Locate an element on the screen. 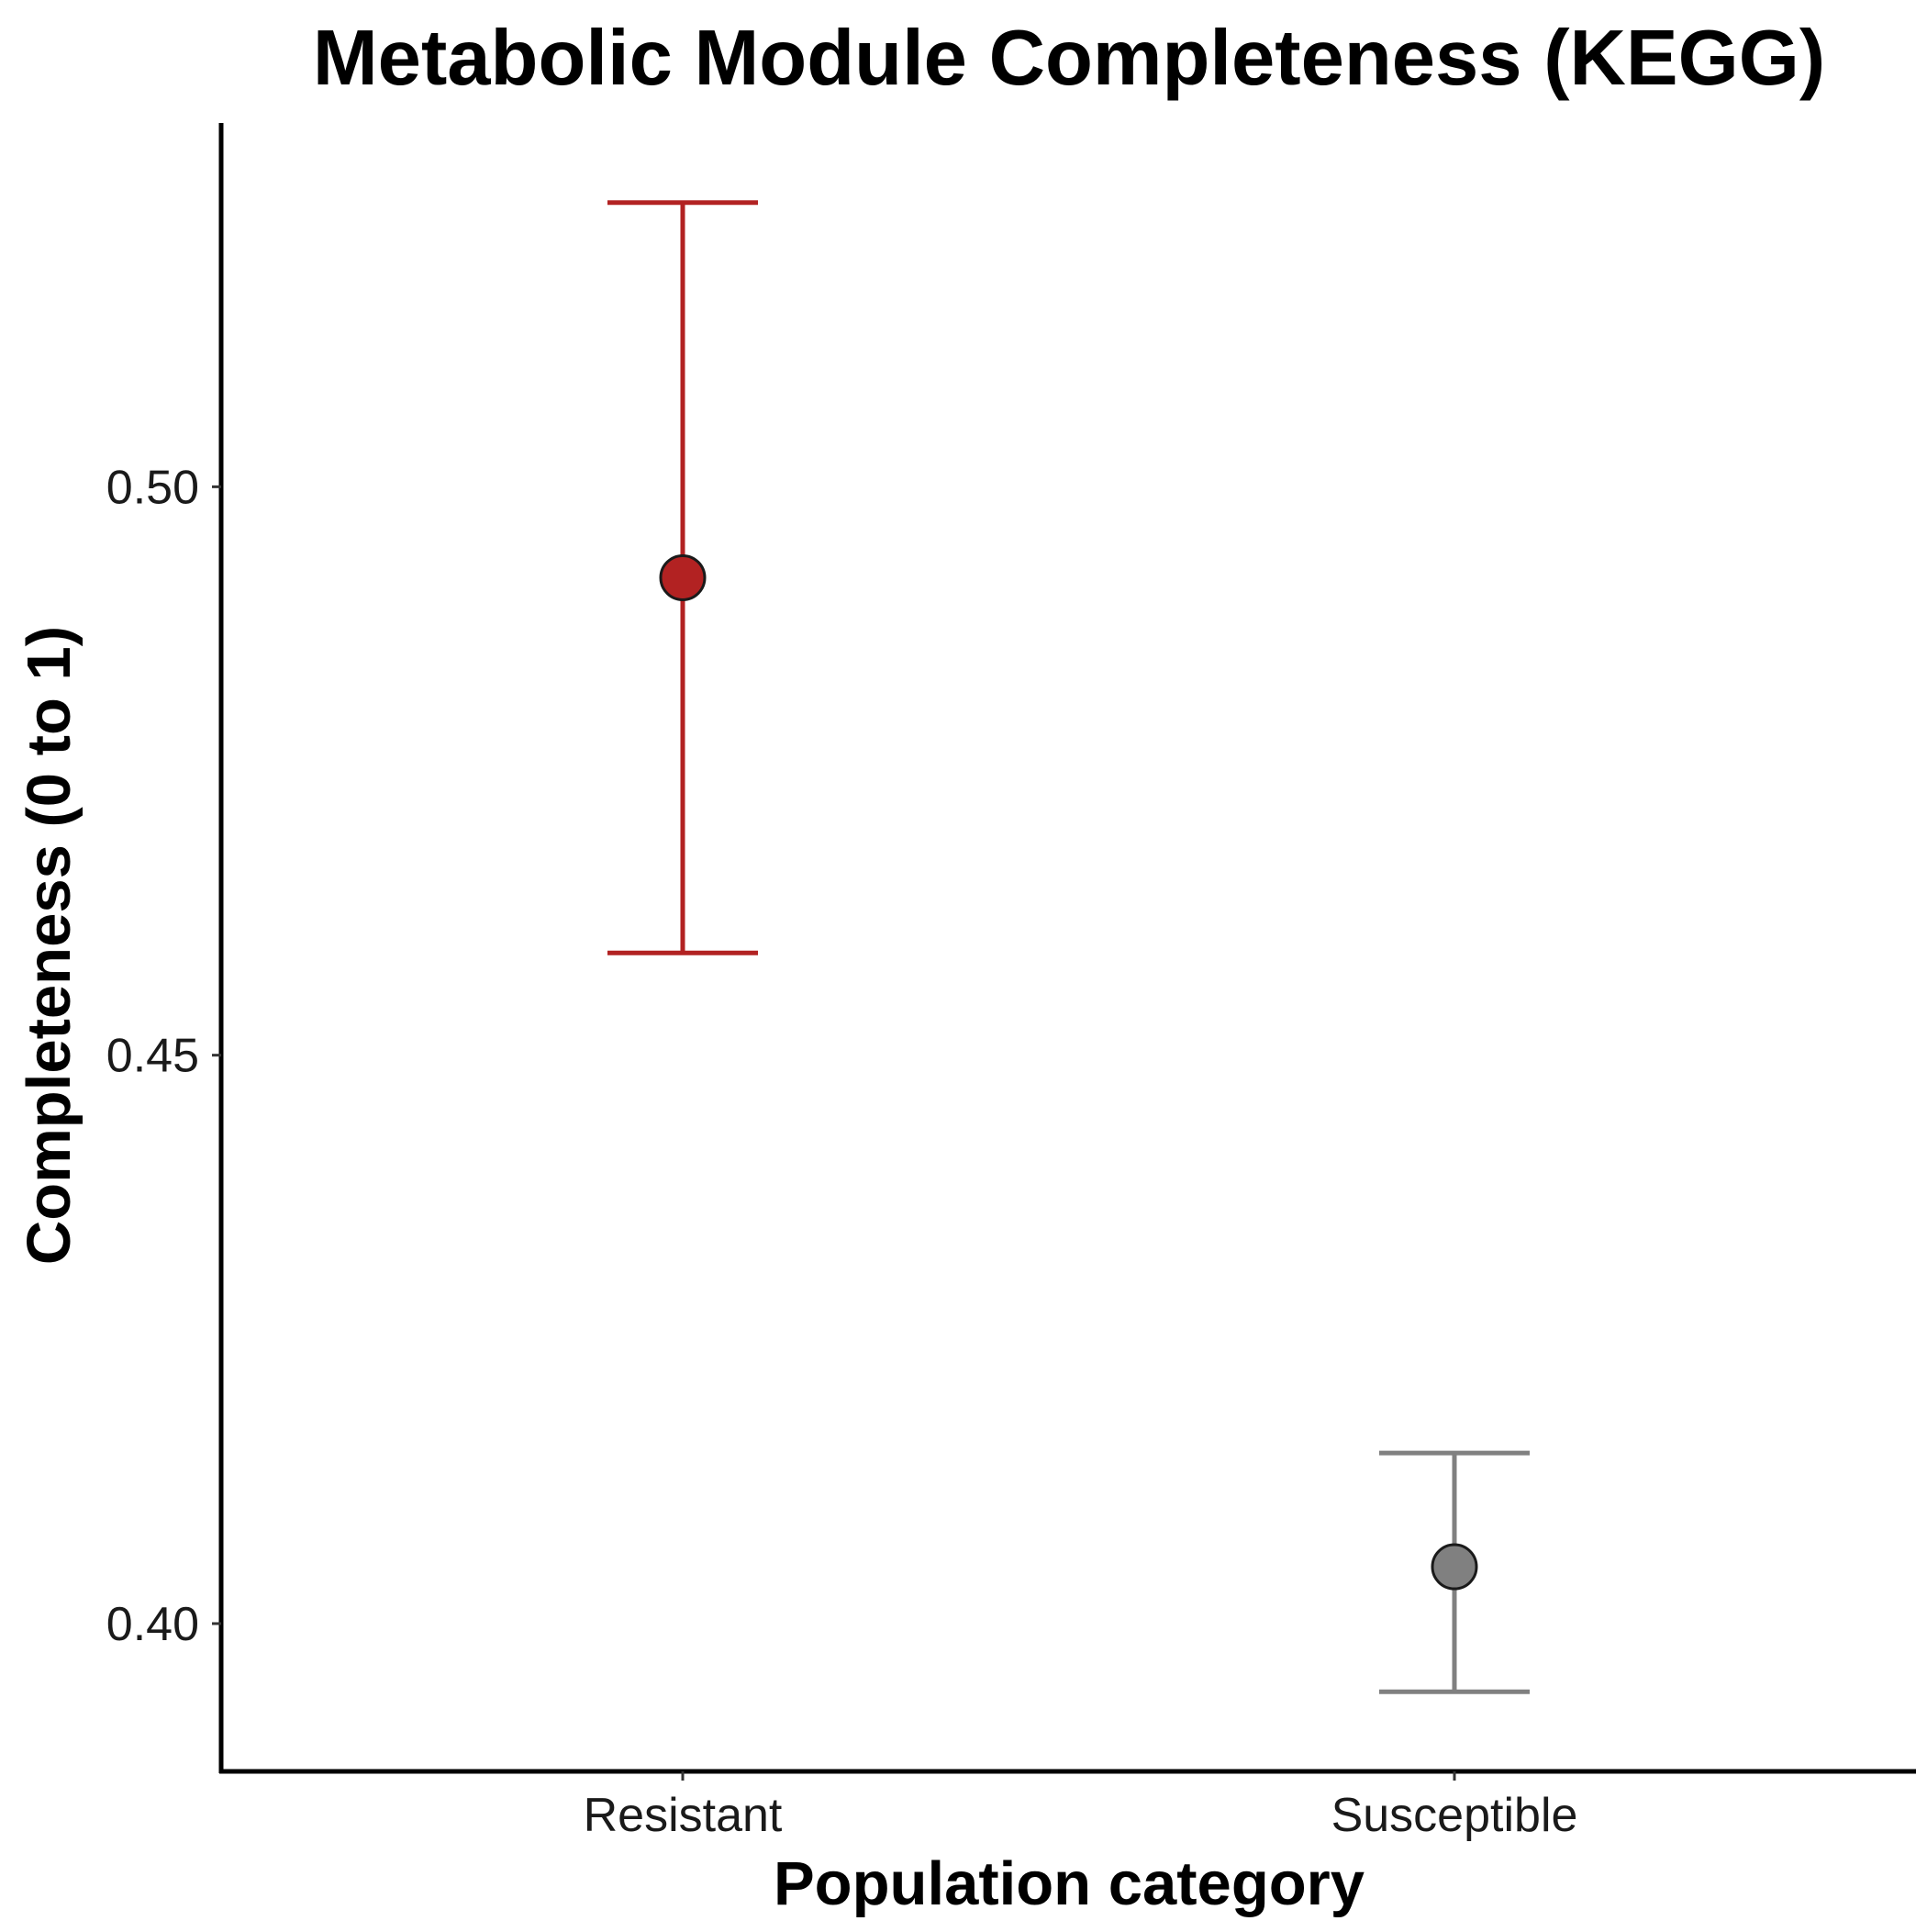 This screenshot has height=1932, width=1927. y-tick-label: 0.40 is located at coordinates (152, 1624).